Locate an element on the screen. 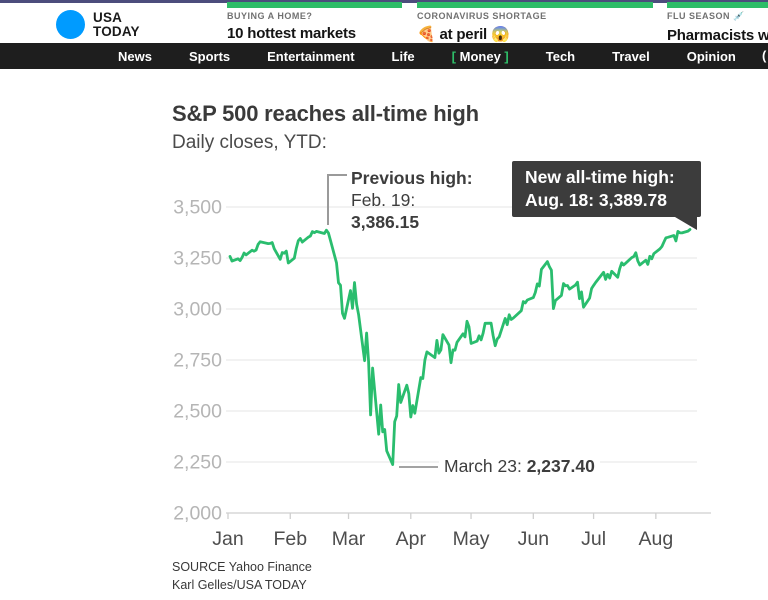  usatoday-logo: USA TODAY is located at coordinates (98, 24).